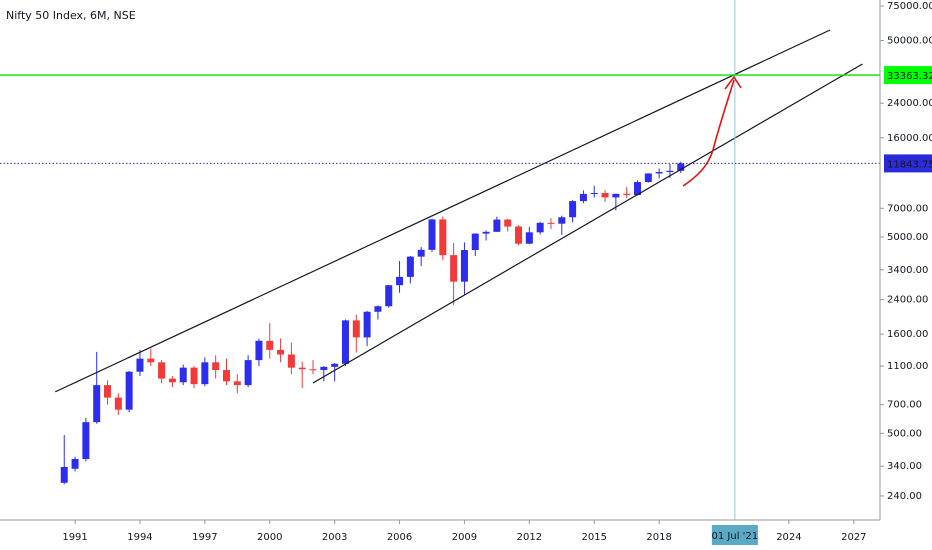 This screenshot has width=932, height=550. What do you see at coordinates (909, 138) in the screenshot?
I see `y-tick-label: 16000.00` at bounding box center [909, 138].